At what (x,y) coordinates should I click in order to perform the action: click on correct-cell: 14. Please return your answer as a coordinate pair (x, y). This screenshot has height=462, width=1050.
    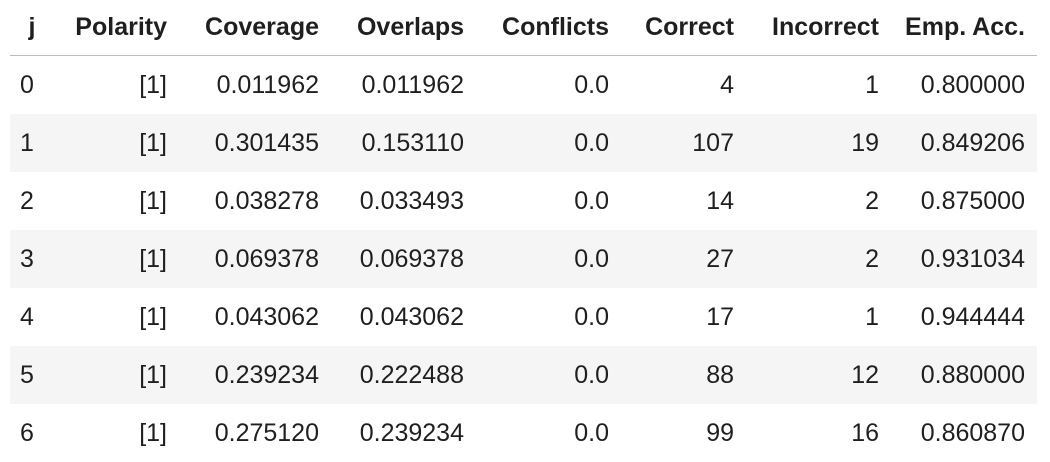
    Looking at the image, I should click on (720, 200).